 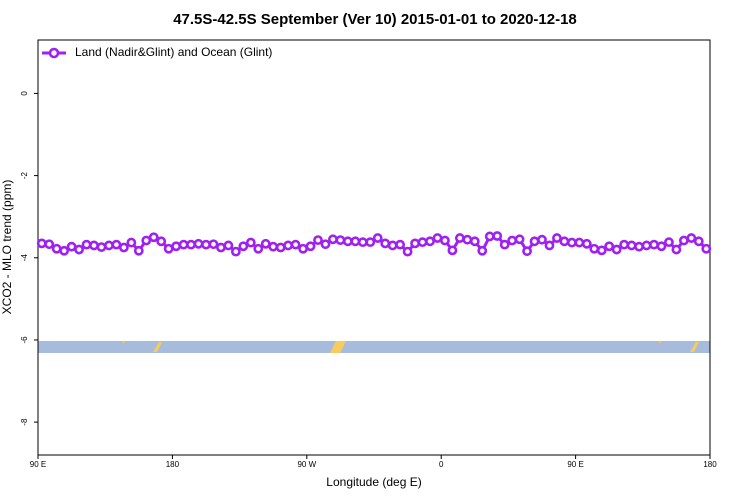 I want to click on land-ocean-band, so click(x=374, y=347).